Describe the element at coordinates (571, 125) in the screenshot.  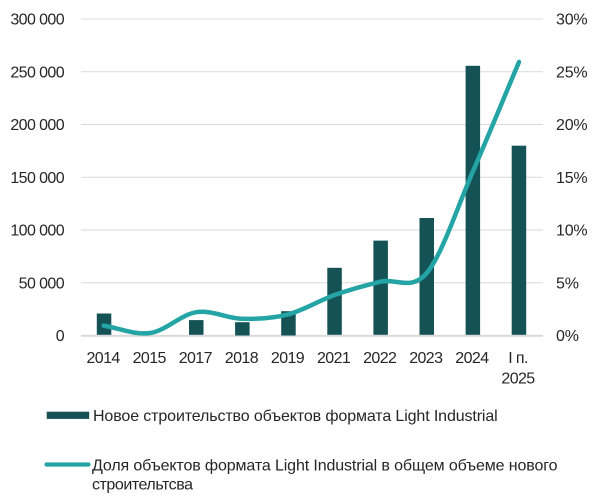
I see `svg-text: 20%` at that location.